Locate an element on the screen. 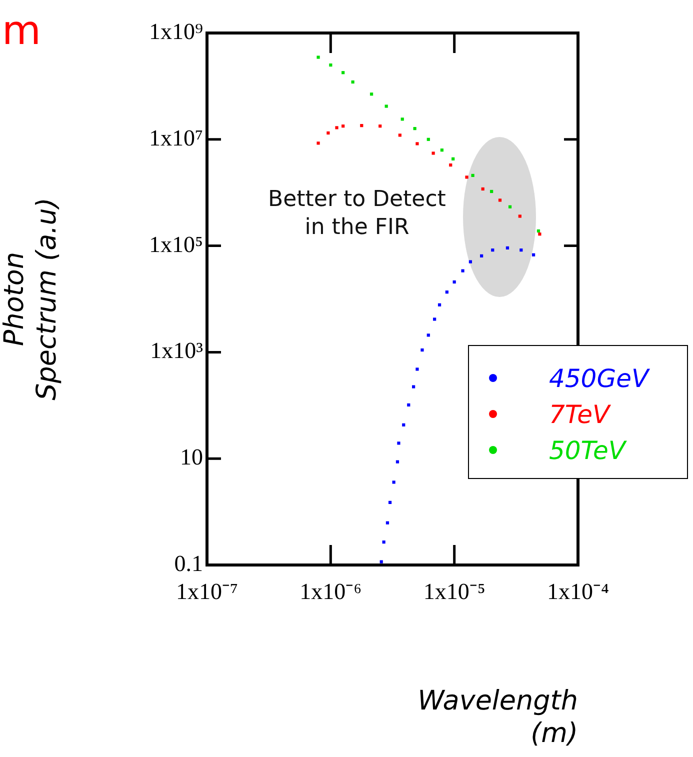 The width and height of the screenshot is (693, 757). x-tick-label: 1x10⁻⁵ is located at coordinates (454, 591).